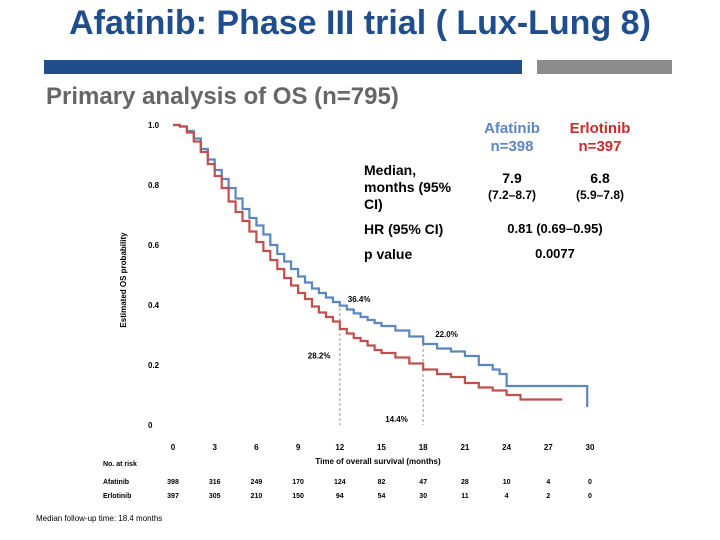 This screenshot has width=720, height=540. What do you see at coordinates (154, 125) in the screenshot?
I see `y-tick-label: 1.0` at bounding box center [154, 125].